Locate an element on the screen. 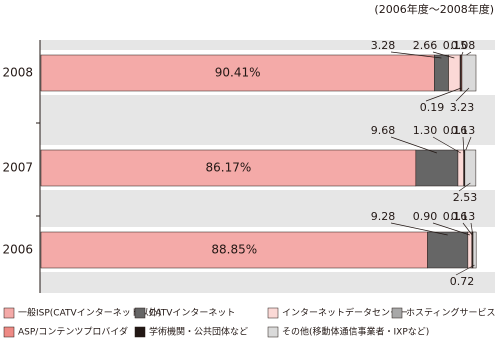  data-label: 88.85% is located at coordinates (234, 250).